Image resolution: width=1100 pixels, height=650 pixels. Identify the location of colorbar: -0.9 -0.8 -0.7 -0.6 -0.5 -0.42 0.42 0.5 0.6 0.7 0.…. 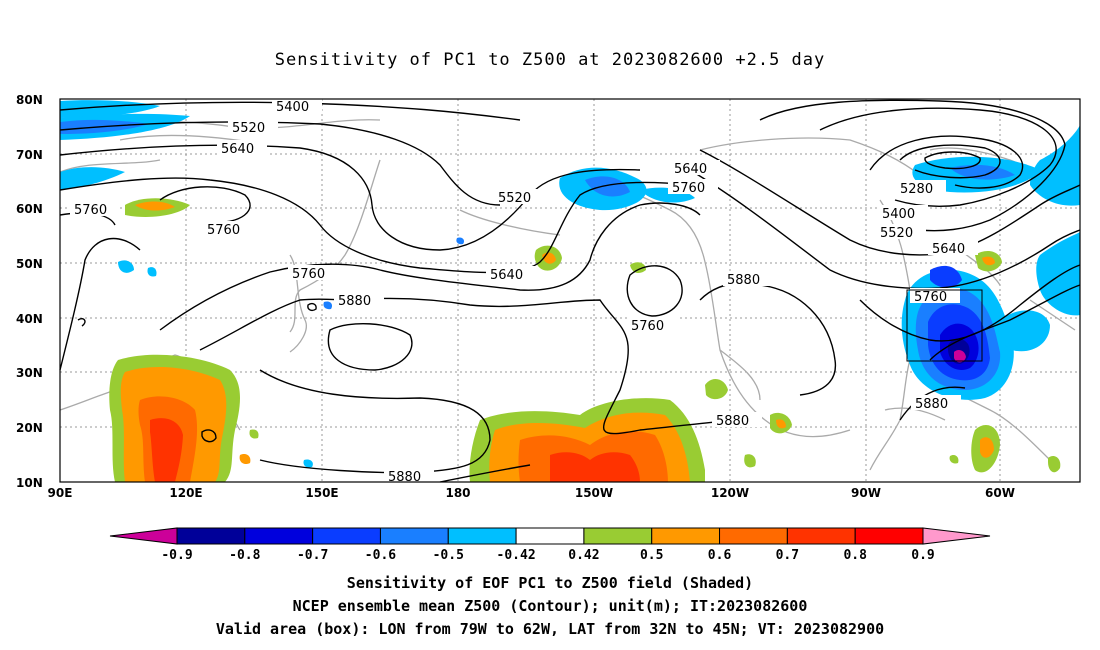
(550, 545).